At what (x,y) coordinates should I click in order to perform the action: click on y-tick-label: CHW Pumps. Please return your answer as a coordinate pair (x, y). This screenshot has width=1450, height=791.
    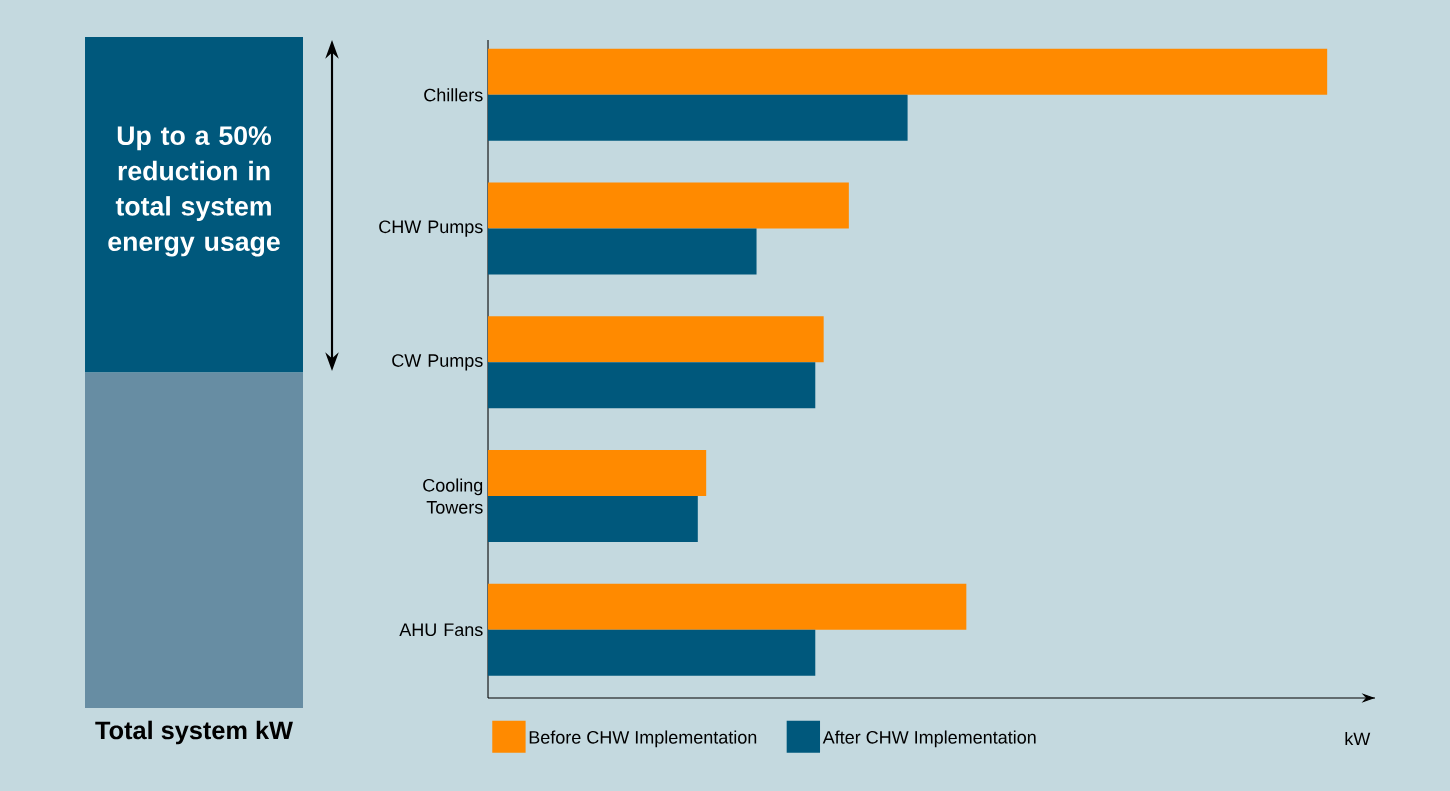
    Looking at the image, I should click on (431, 228).